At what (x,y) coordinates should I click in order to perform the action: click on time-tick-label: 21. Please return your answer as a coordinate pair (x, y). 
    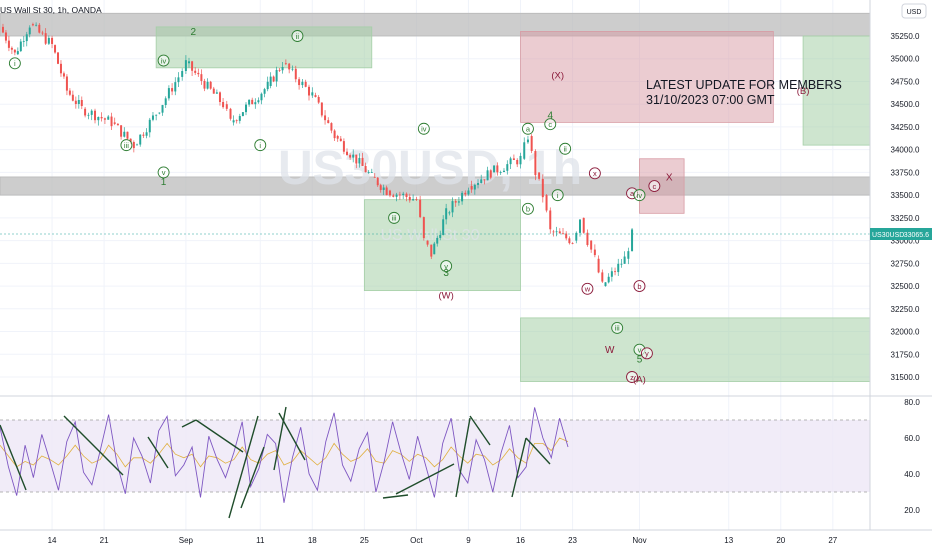
    Looking at the image, I should click on (104, 540).